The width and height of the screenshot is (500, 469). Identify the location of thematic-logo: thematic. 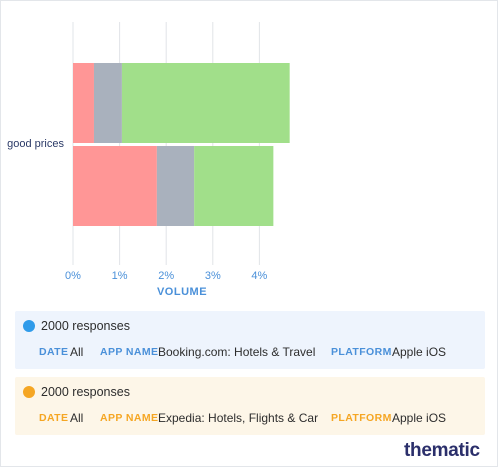
(442, 450).